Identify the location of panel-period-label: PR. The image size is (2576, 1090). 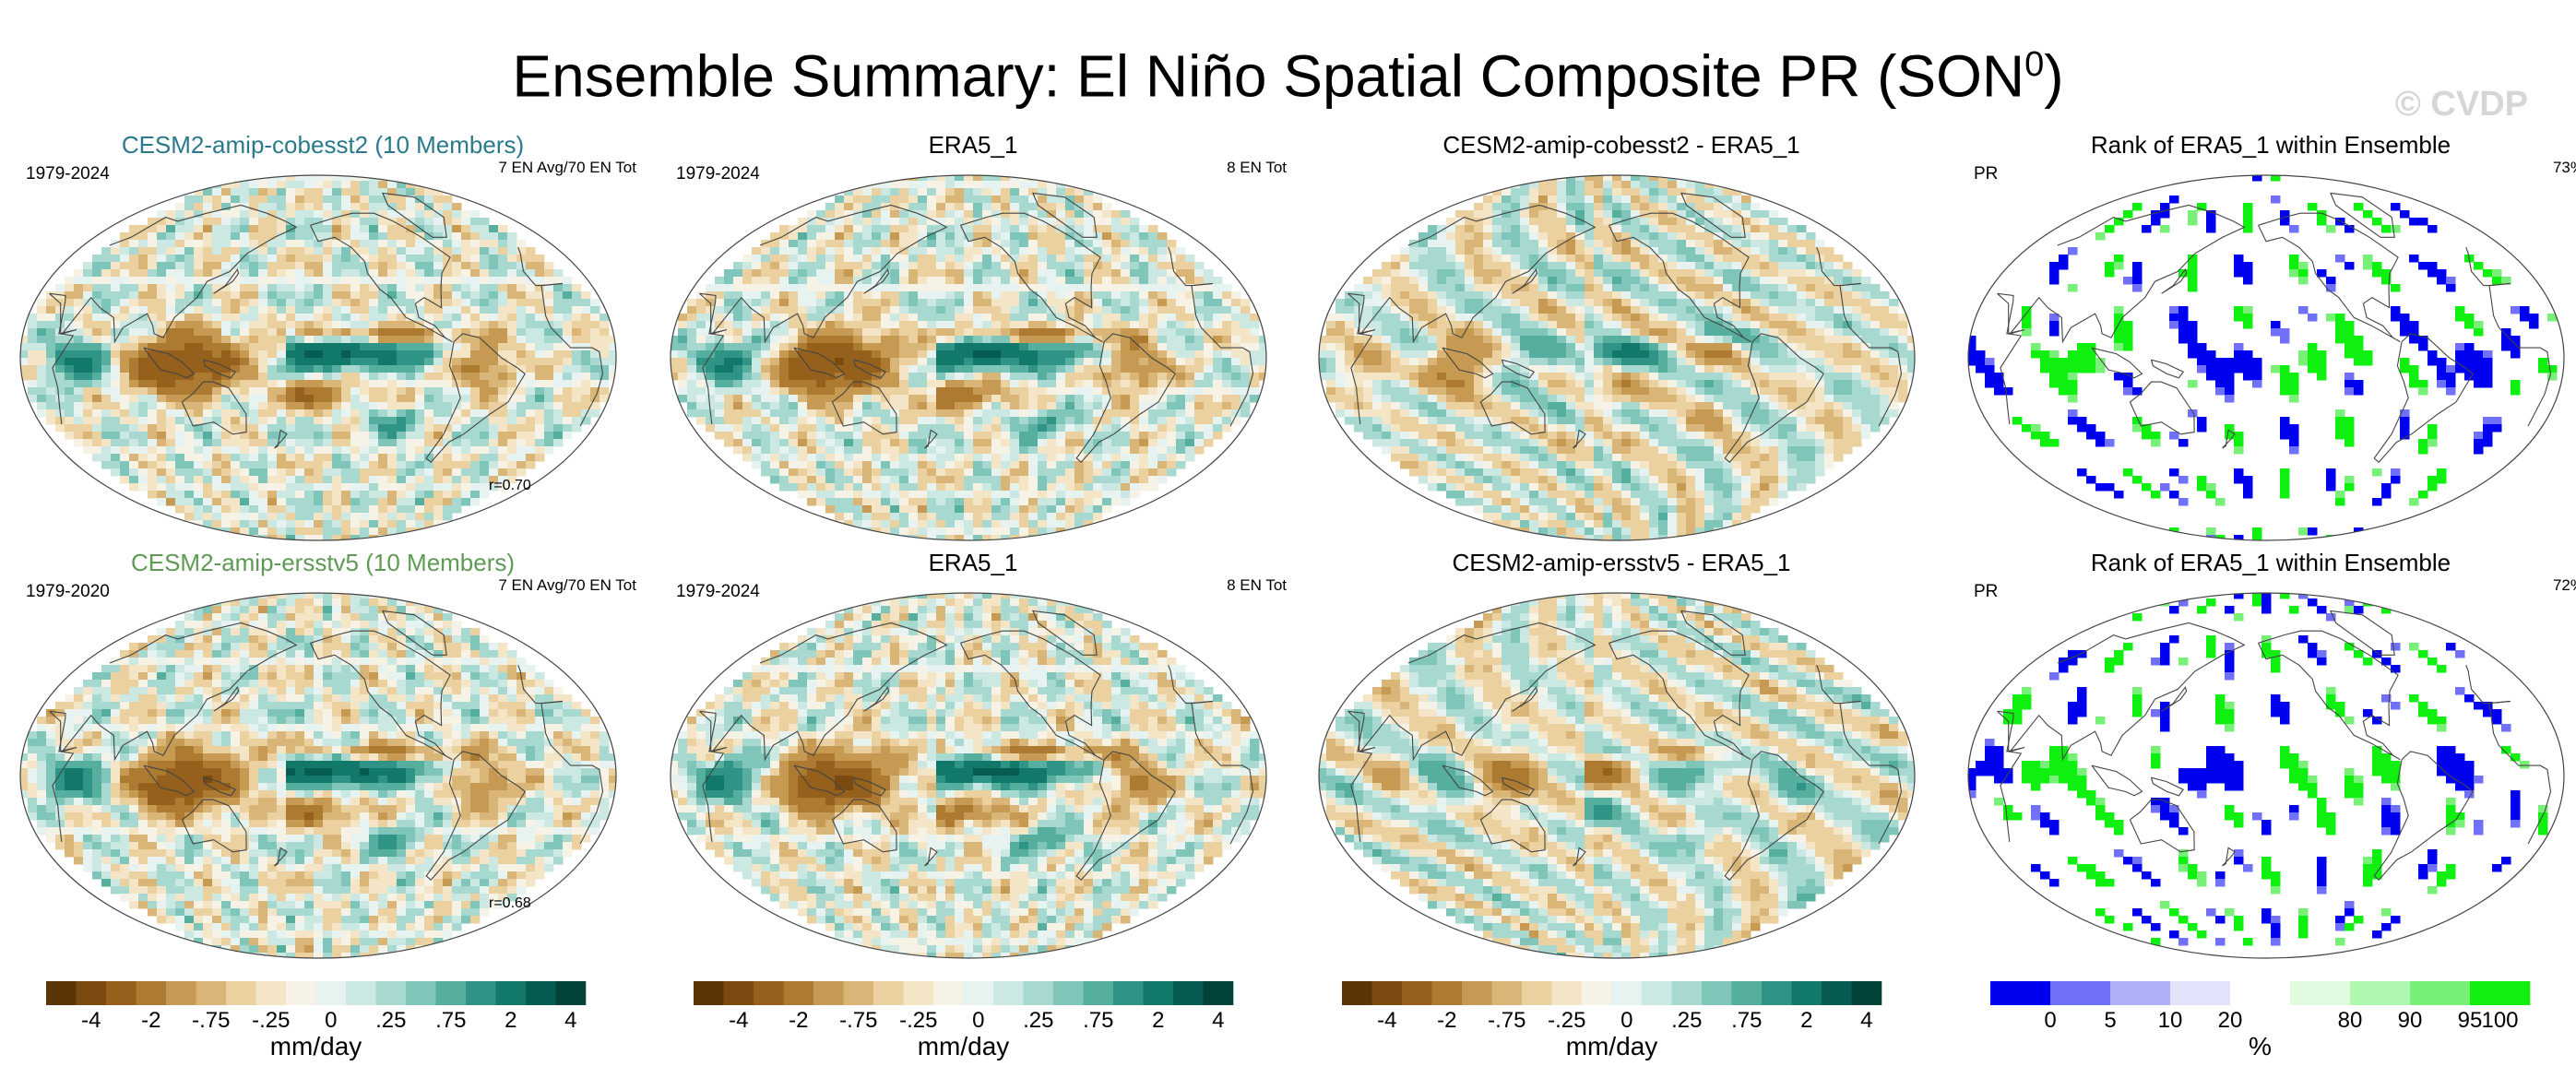
(1987, 174).